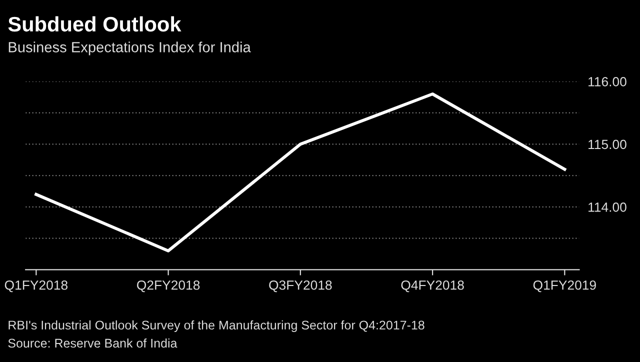  Describe the element at coordinates (36, 286) in the screenshot. I see `x-tick-label: Q1FY2018` at that location.